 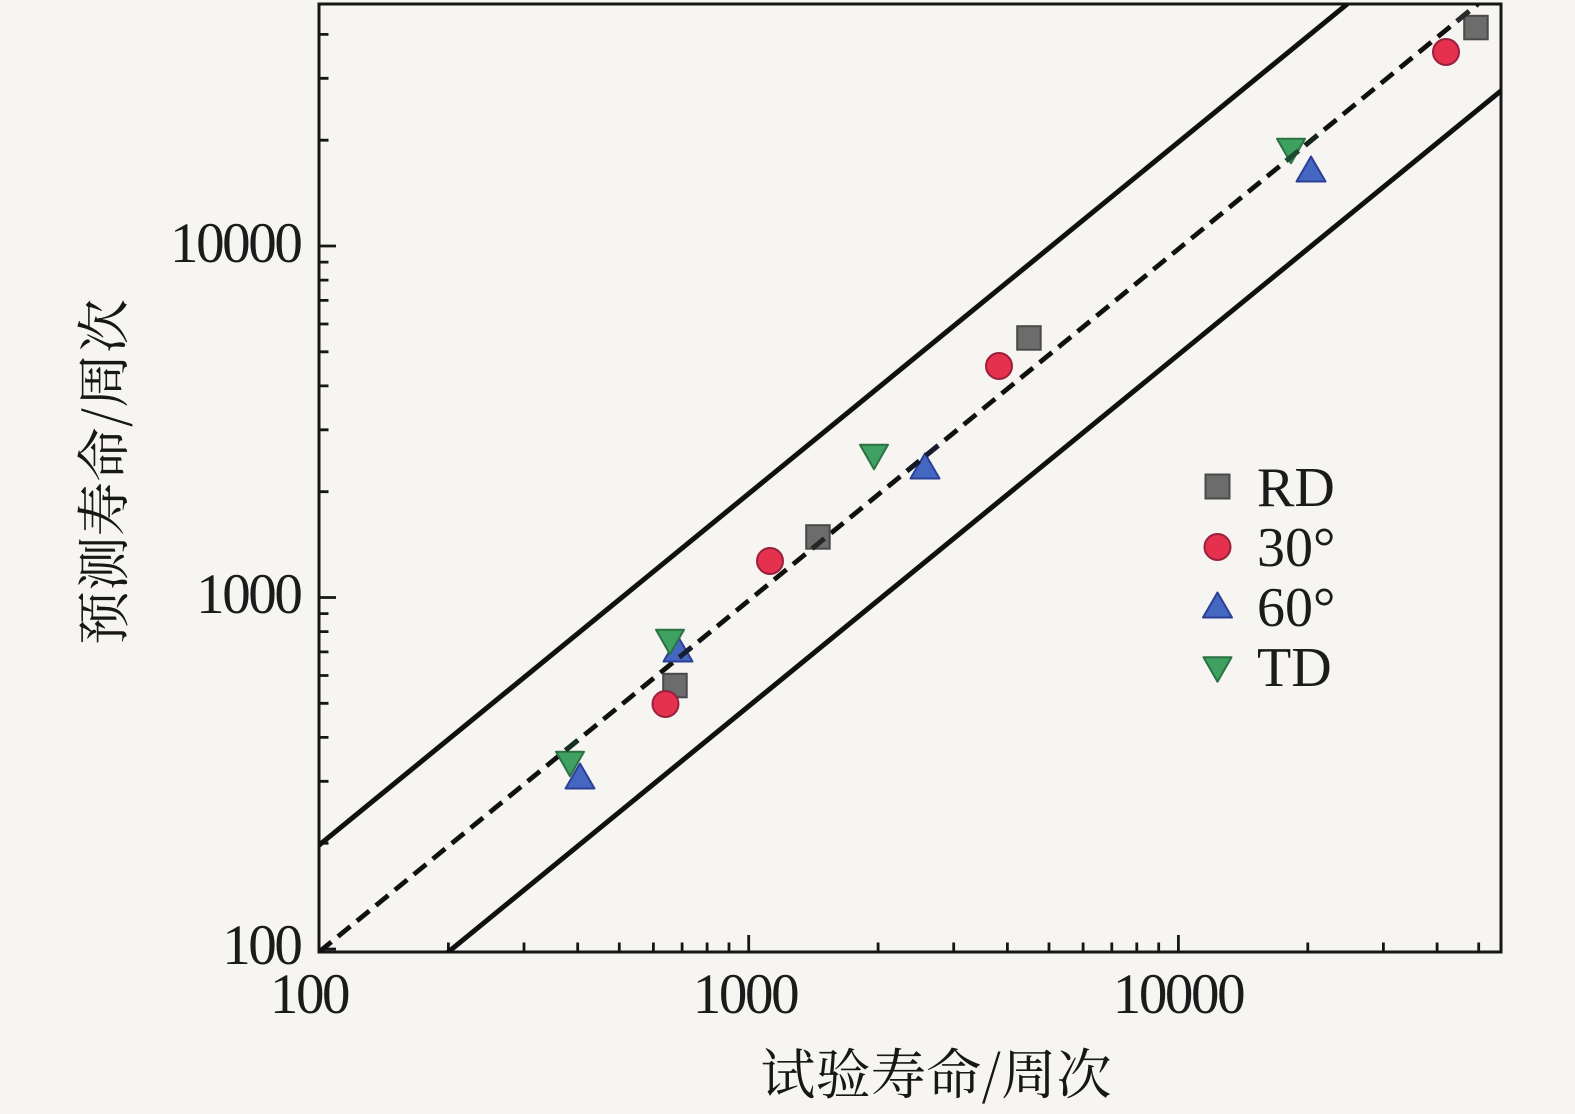 I want to click on svg-text: TD, so click(x=1294, y=668).